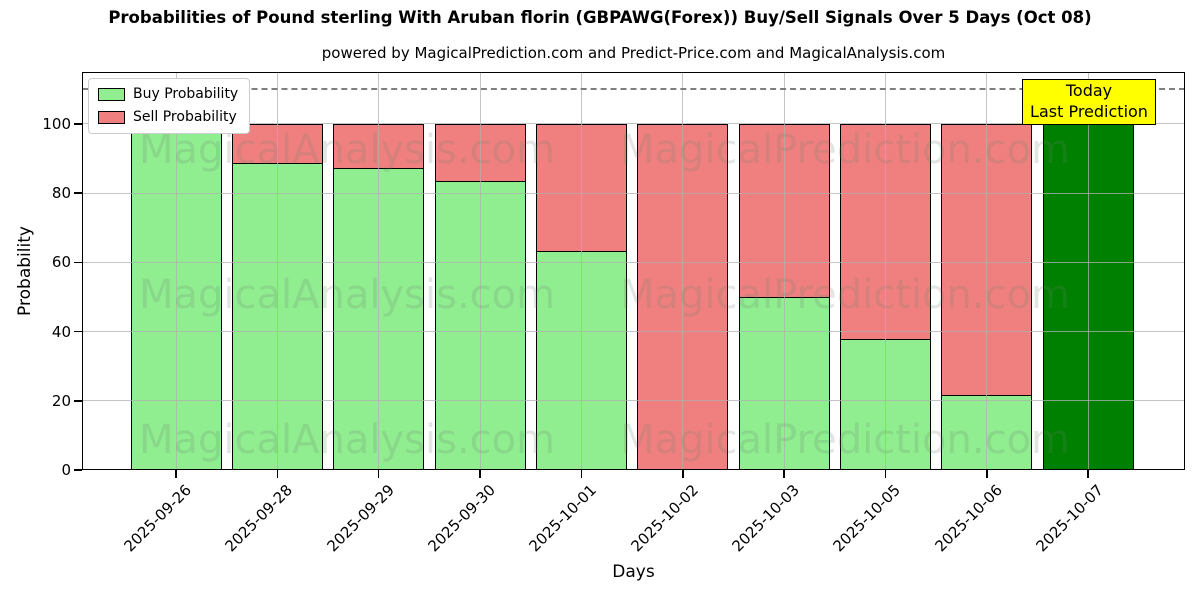  I want to click on buy-probability-swatch, so click(111, 94).